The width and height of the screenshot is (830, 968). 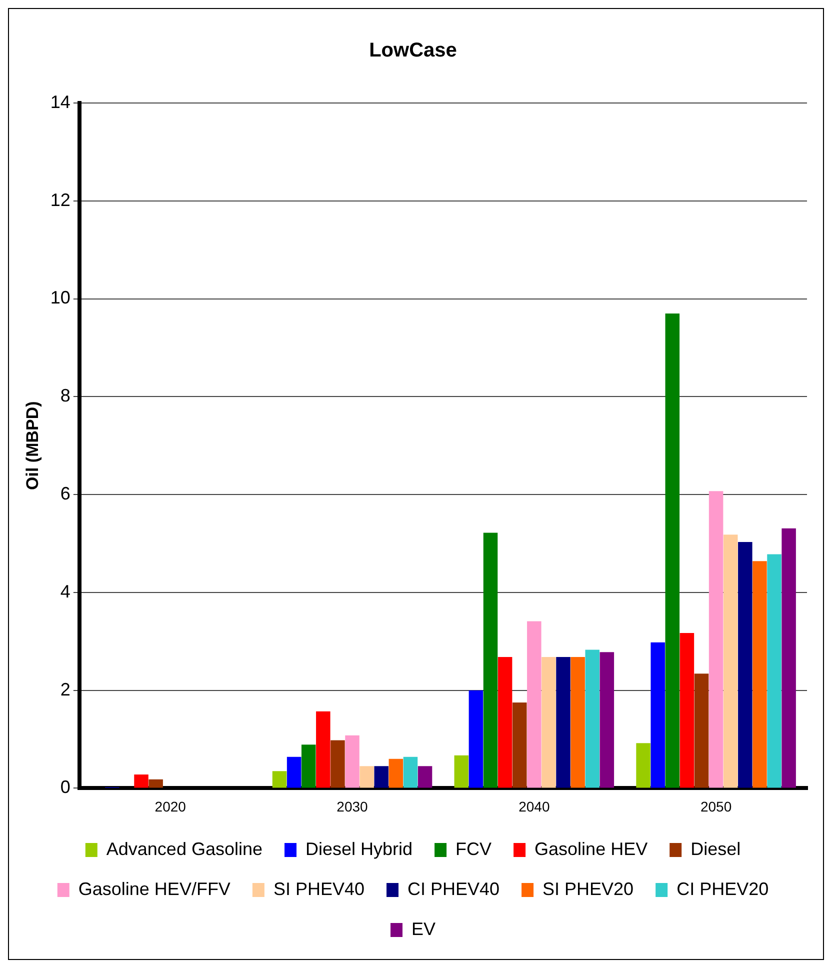 I want to click on legend-label: SI PHEV40, so click(x=318, y=888).